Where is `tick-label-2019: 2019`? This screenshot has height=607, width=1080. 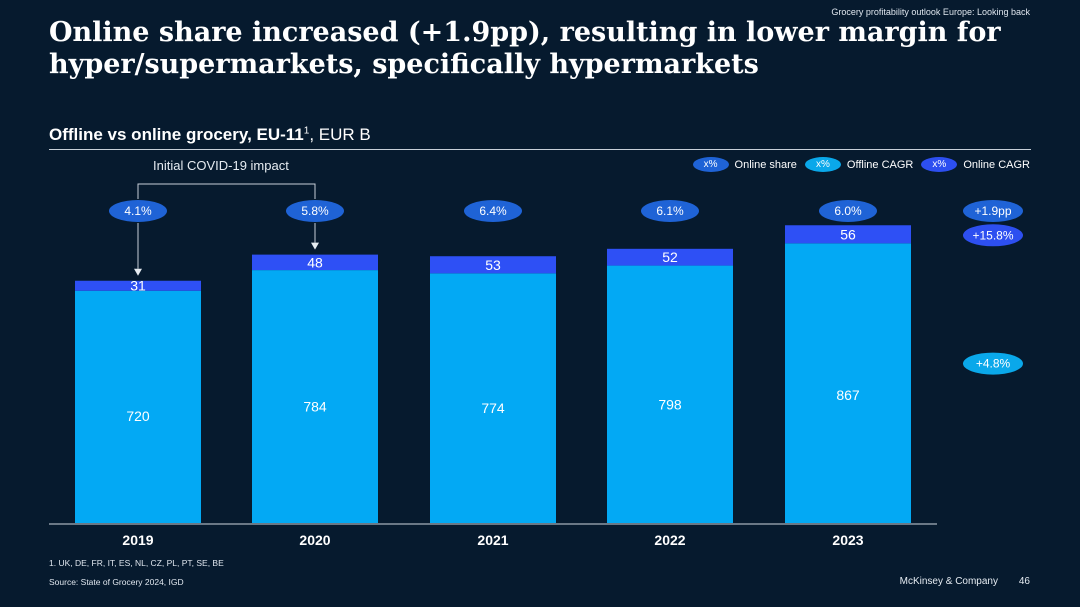 tick-label-2019: 2019 is located at coordinates (137, 540).